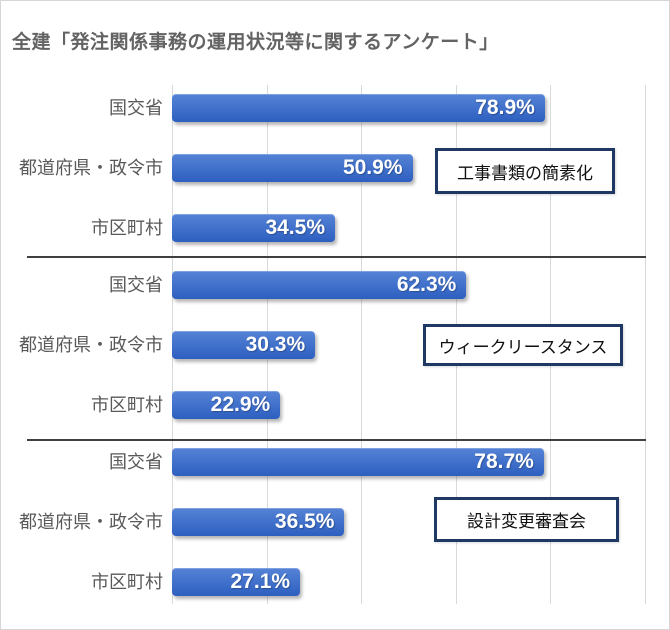 The image size is (670, 630). I want to click on bar: 78.7%, so click(358, 462).